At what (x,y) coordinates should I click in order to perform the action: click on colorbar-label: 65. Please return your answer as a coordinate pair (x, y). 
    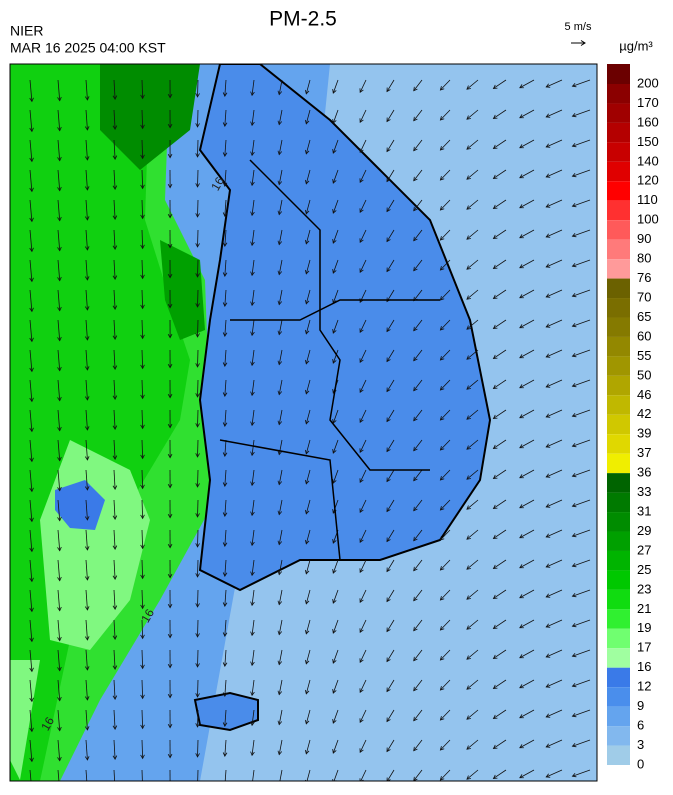
    Looking at the image, I should click on (644, 316).